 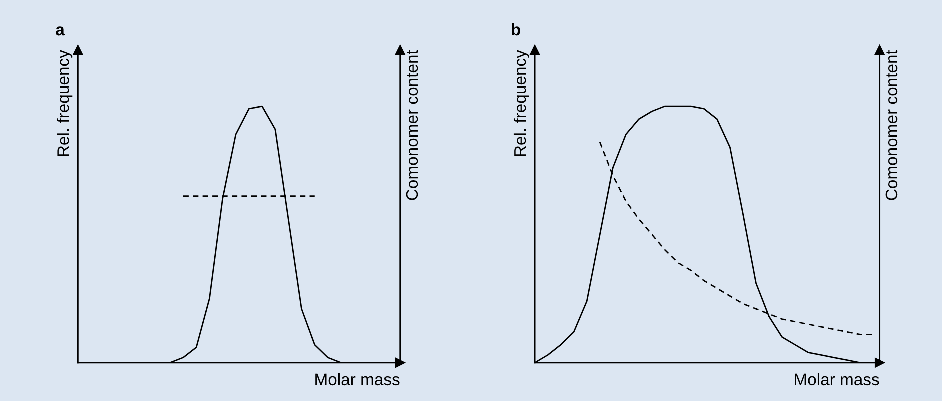 I want to click on chart-title: a, so click(x=61, y=31).